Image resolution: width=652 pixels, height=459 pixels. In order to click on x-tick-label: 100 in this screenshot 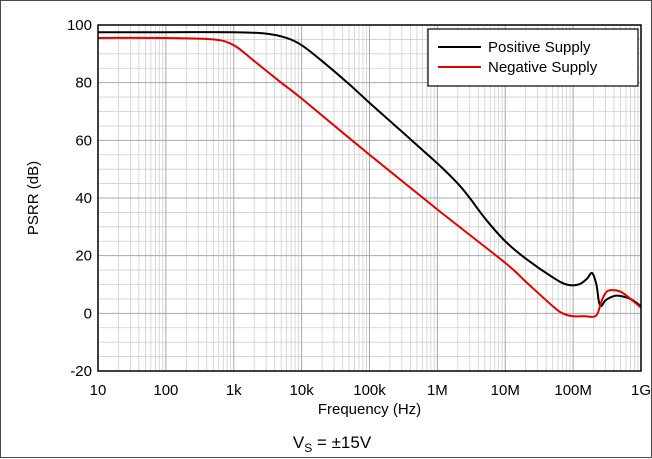, I will do `click(165, 390)`.